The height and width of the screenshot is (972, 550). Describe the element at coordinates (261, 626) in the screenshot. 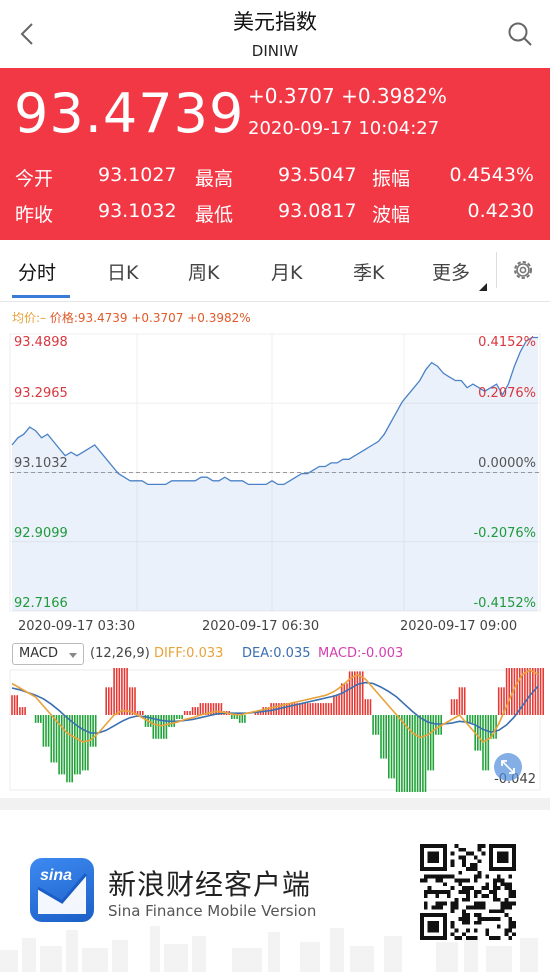

I see `x-tick: 2020-09-17 06:30` at that location.